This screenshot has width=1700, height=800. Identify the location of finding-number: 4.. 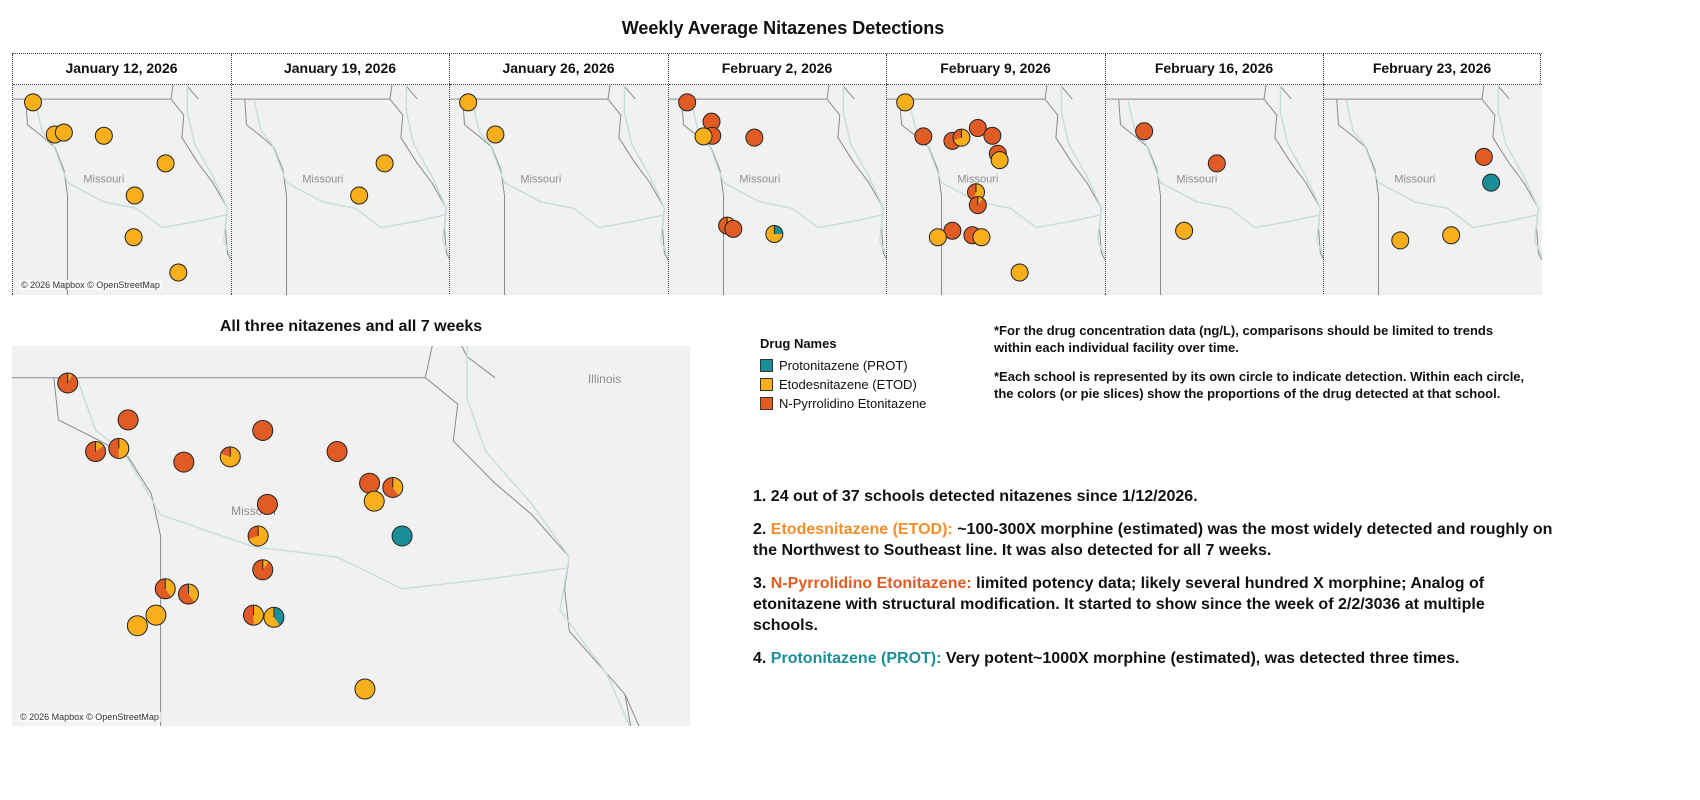
(762, 658).